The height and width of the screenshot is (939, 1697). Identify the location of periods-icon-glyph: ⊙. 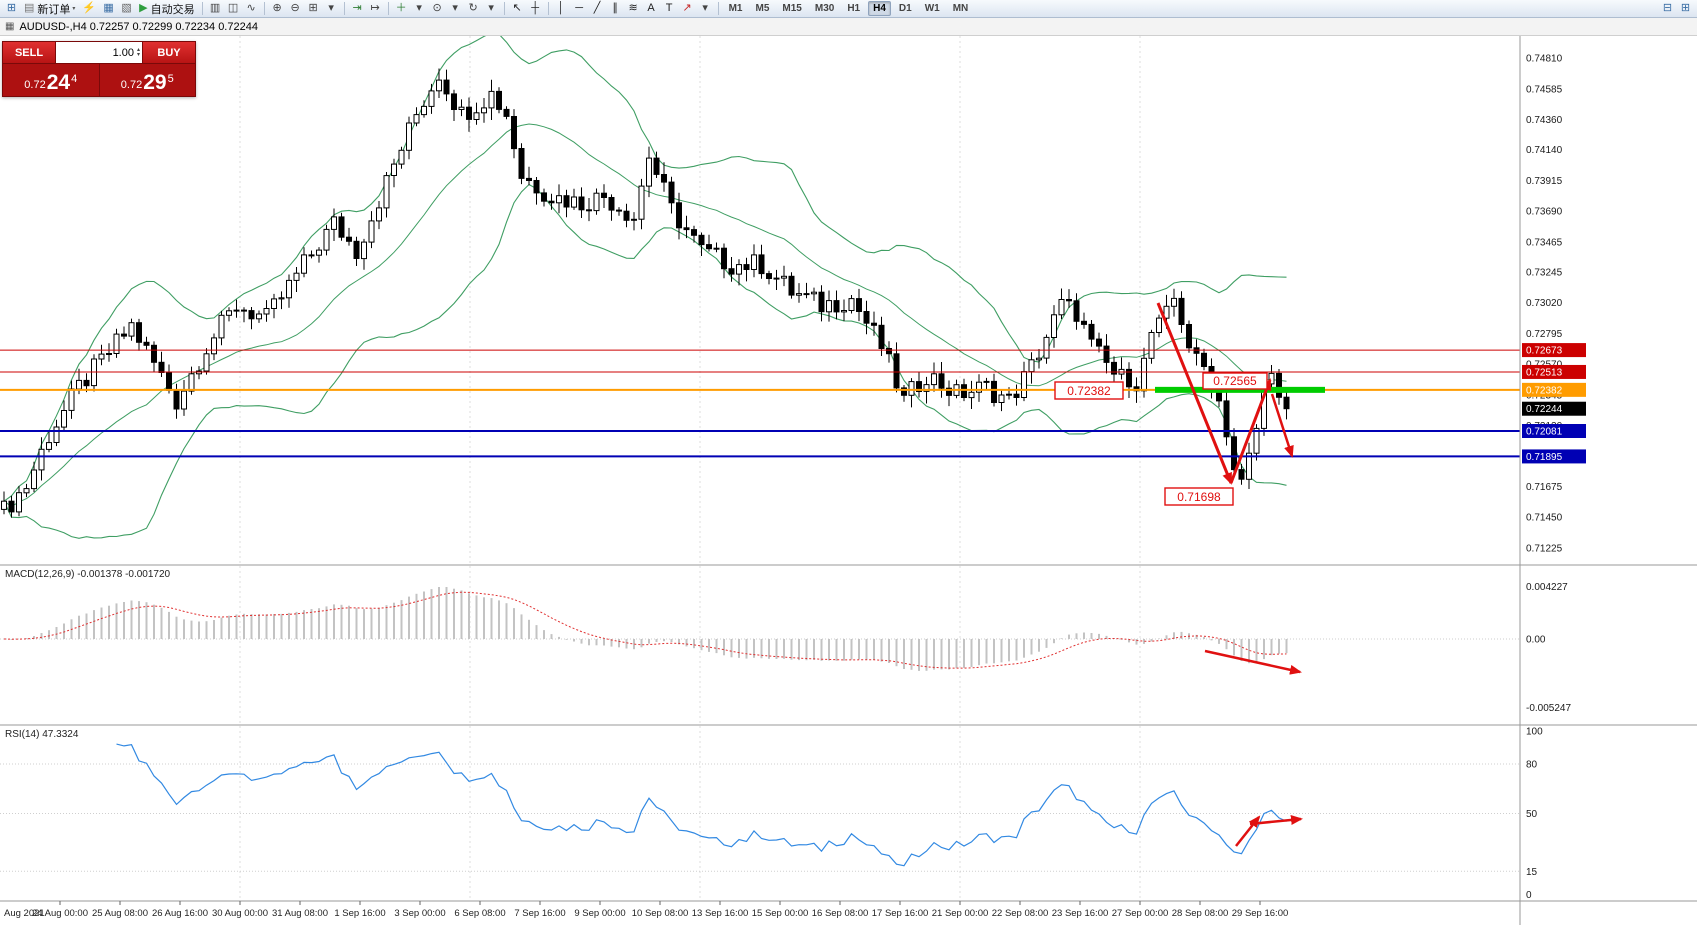
(437, 8).